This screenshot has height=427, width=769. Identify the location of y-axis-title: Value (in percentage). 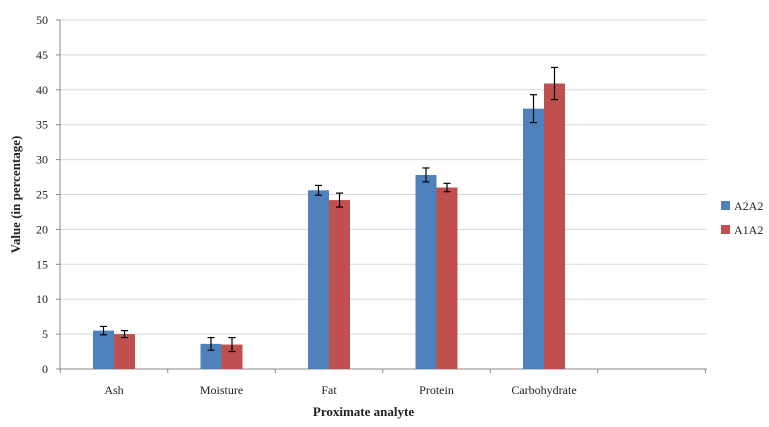
(15, 195).